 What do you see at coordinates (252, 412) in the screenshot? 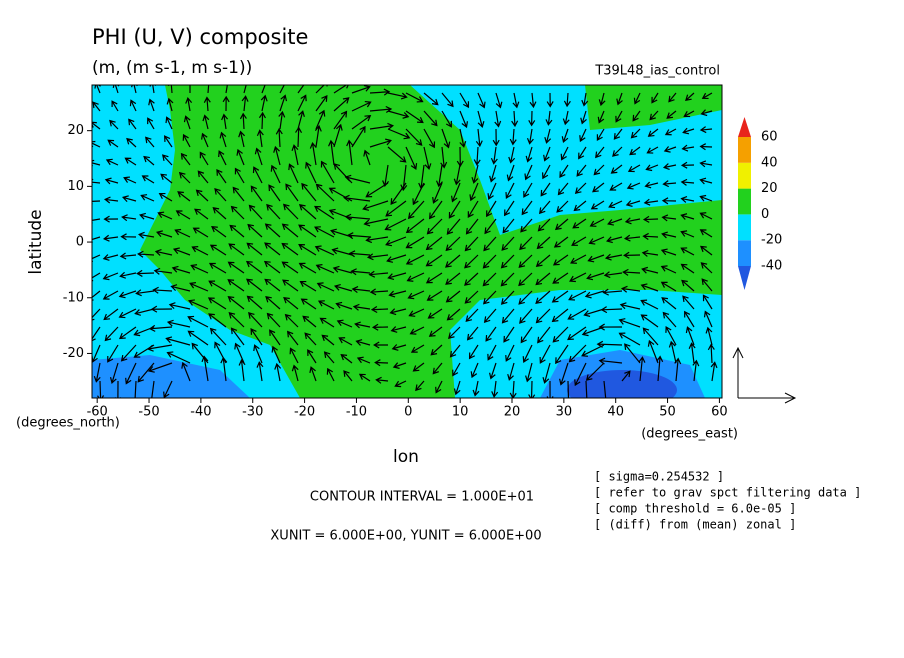
I see `x-tick-label: -30` at bounding box center [252, 412].